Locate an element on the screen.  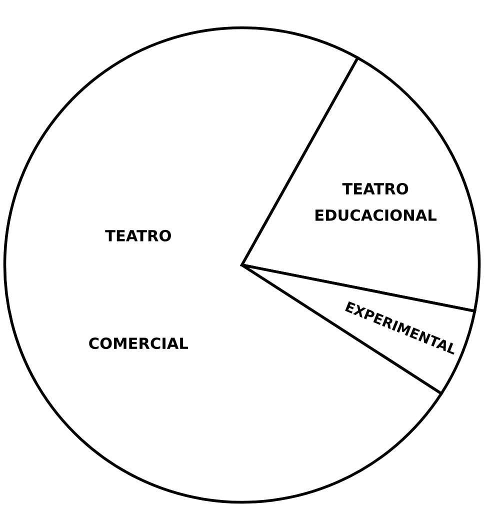
slice-label: TEATRO EDUCACIONAL is located at coordinates (376, 201).